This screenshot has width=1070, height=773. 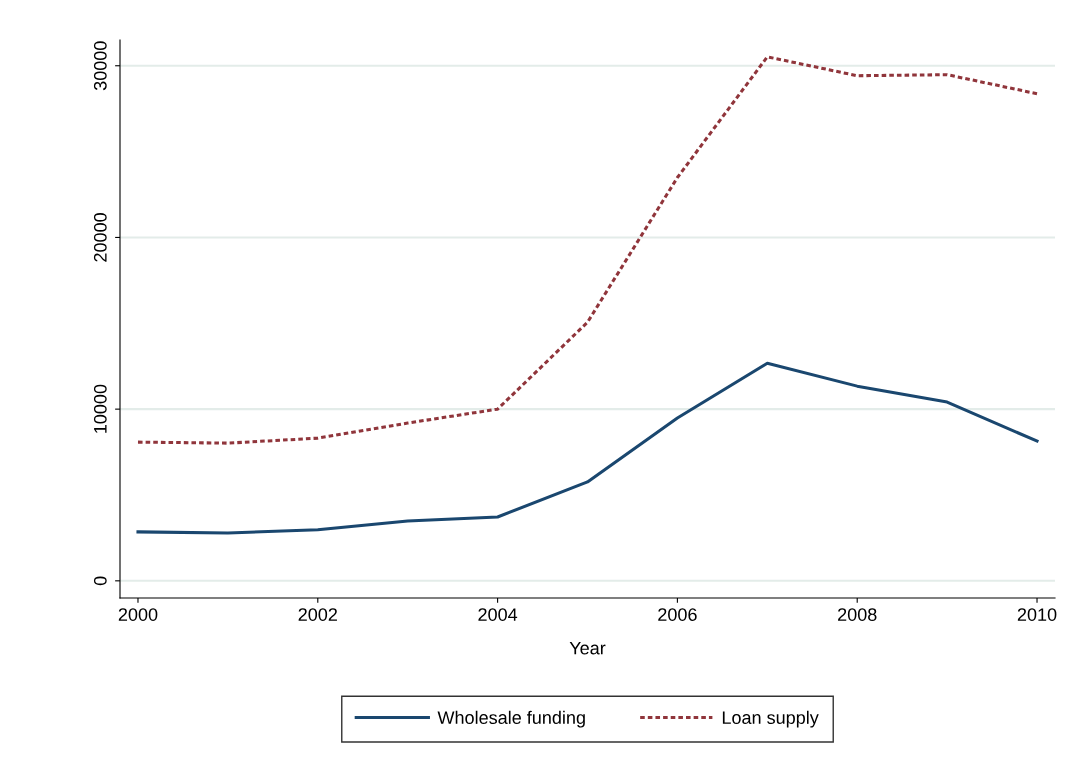 I want to click on x-tick-label: 2006, so click(x=677, y=614).